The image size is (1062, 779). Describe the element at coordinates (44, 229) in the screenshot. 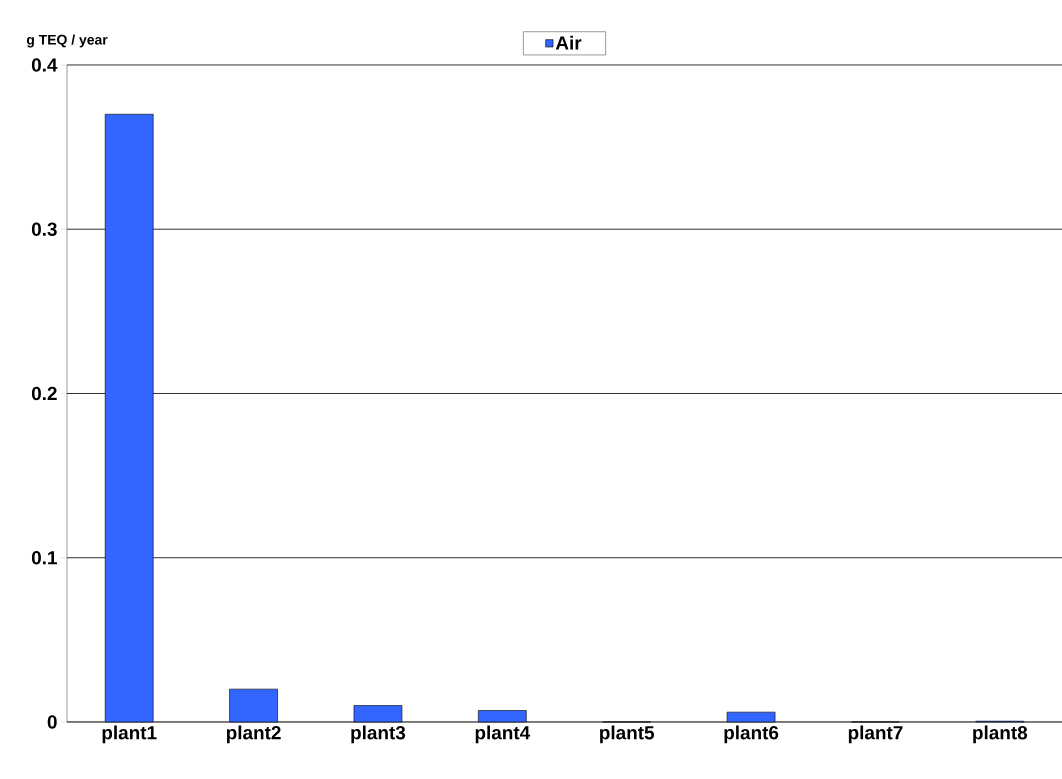

I see `y-tick-label: 0.3` at that location.